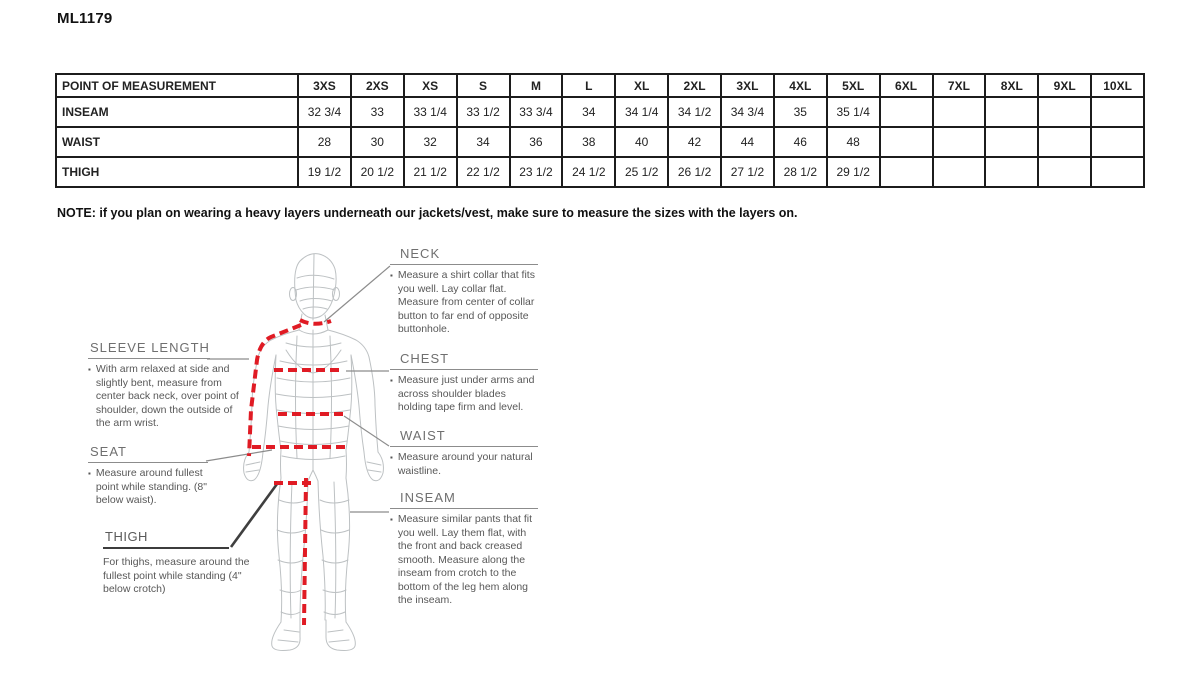 This screenshot has height=677, width=1200. Describe the element at coordinates (589, 172) in the screenshot. I see `size-value-cell: 24 1/2` at that location.